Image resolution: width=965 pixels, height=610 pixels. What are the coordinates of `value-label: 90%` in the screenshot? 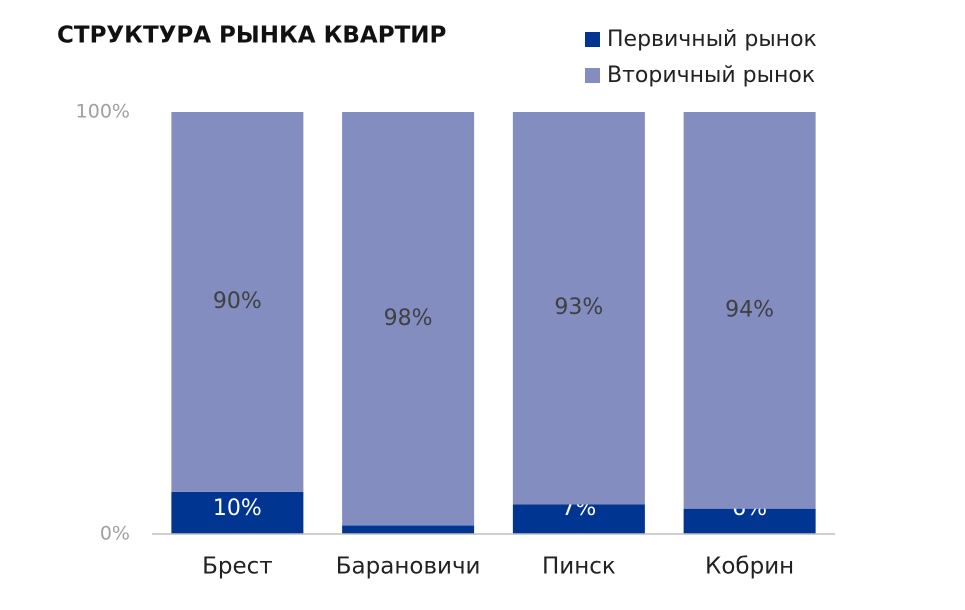 It's located at (237, 301).